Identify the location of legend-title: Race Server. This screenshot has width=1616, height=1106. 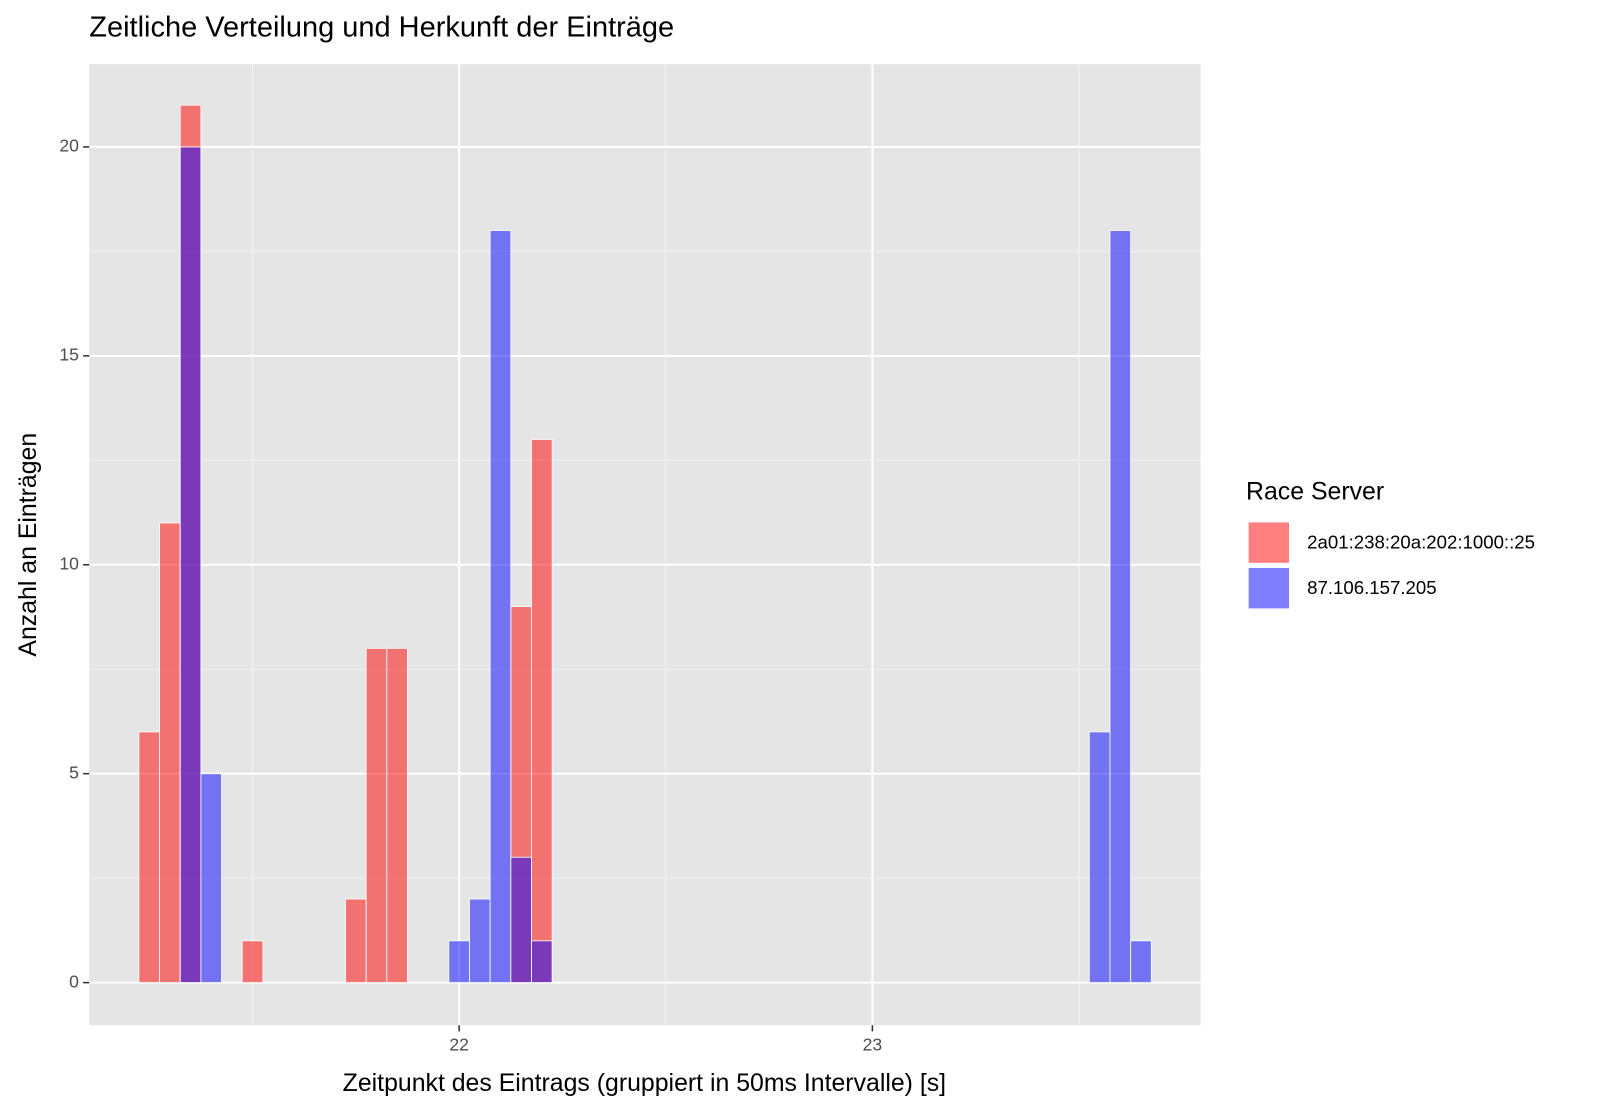
(1315, 491).